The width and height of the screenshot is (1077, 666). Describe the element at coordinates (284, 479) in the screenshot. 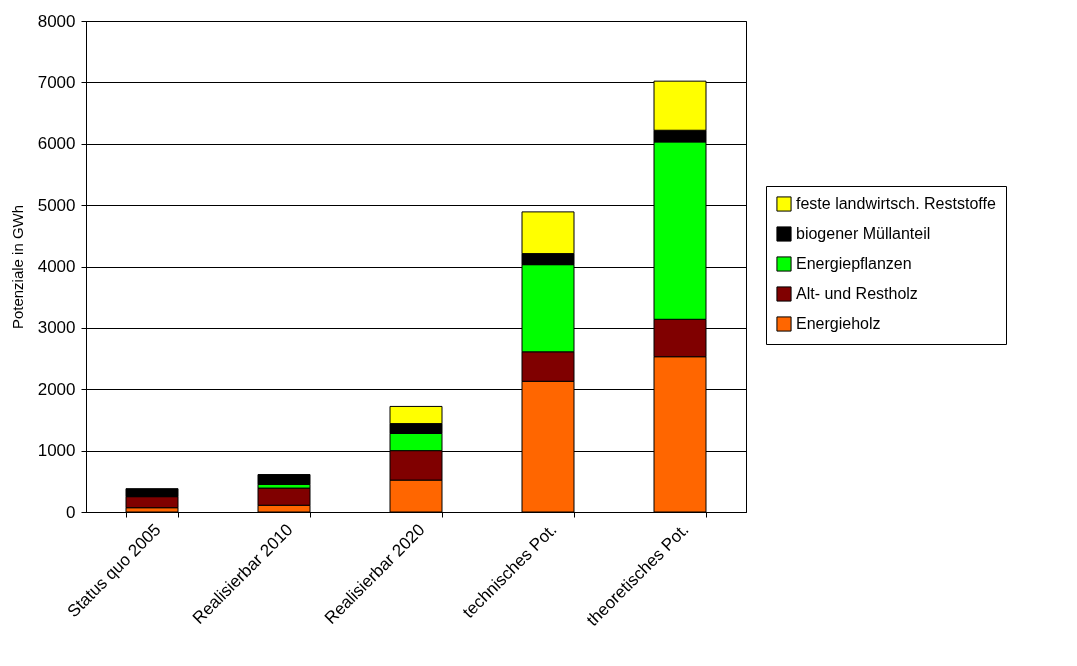

I see `bar` at that location.